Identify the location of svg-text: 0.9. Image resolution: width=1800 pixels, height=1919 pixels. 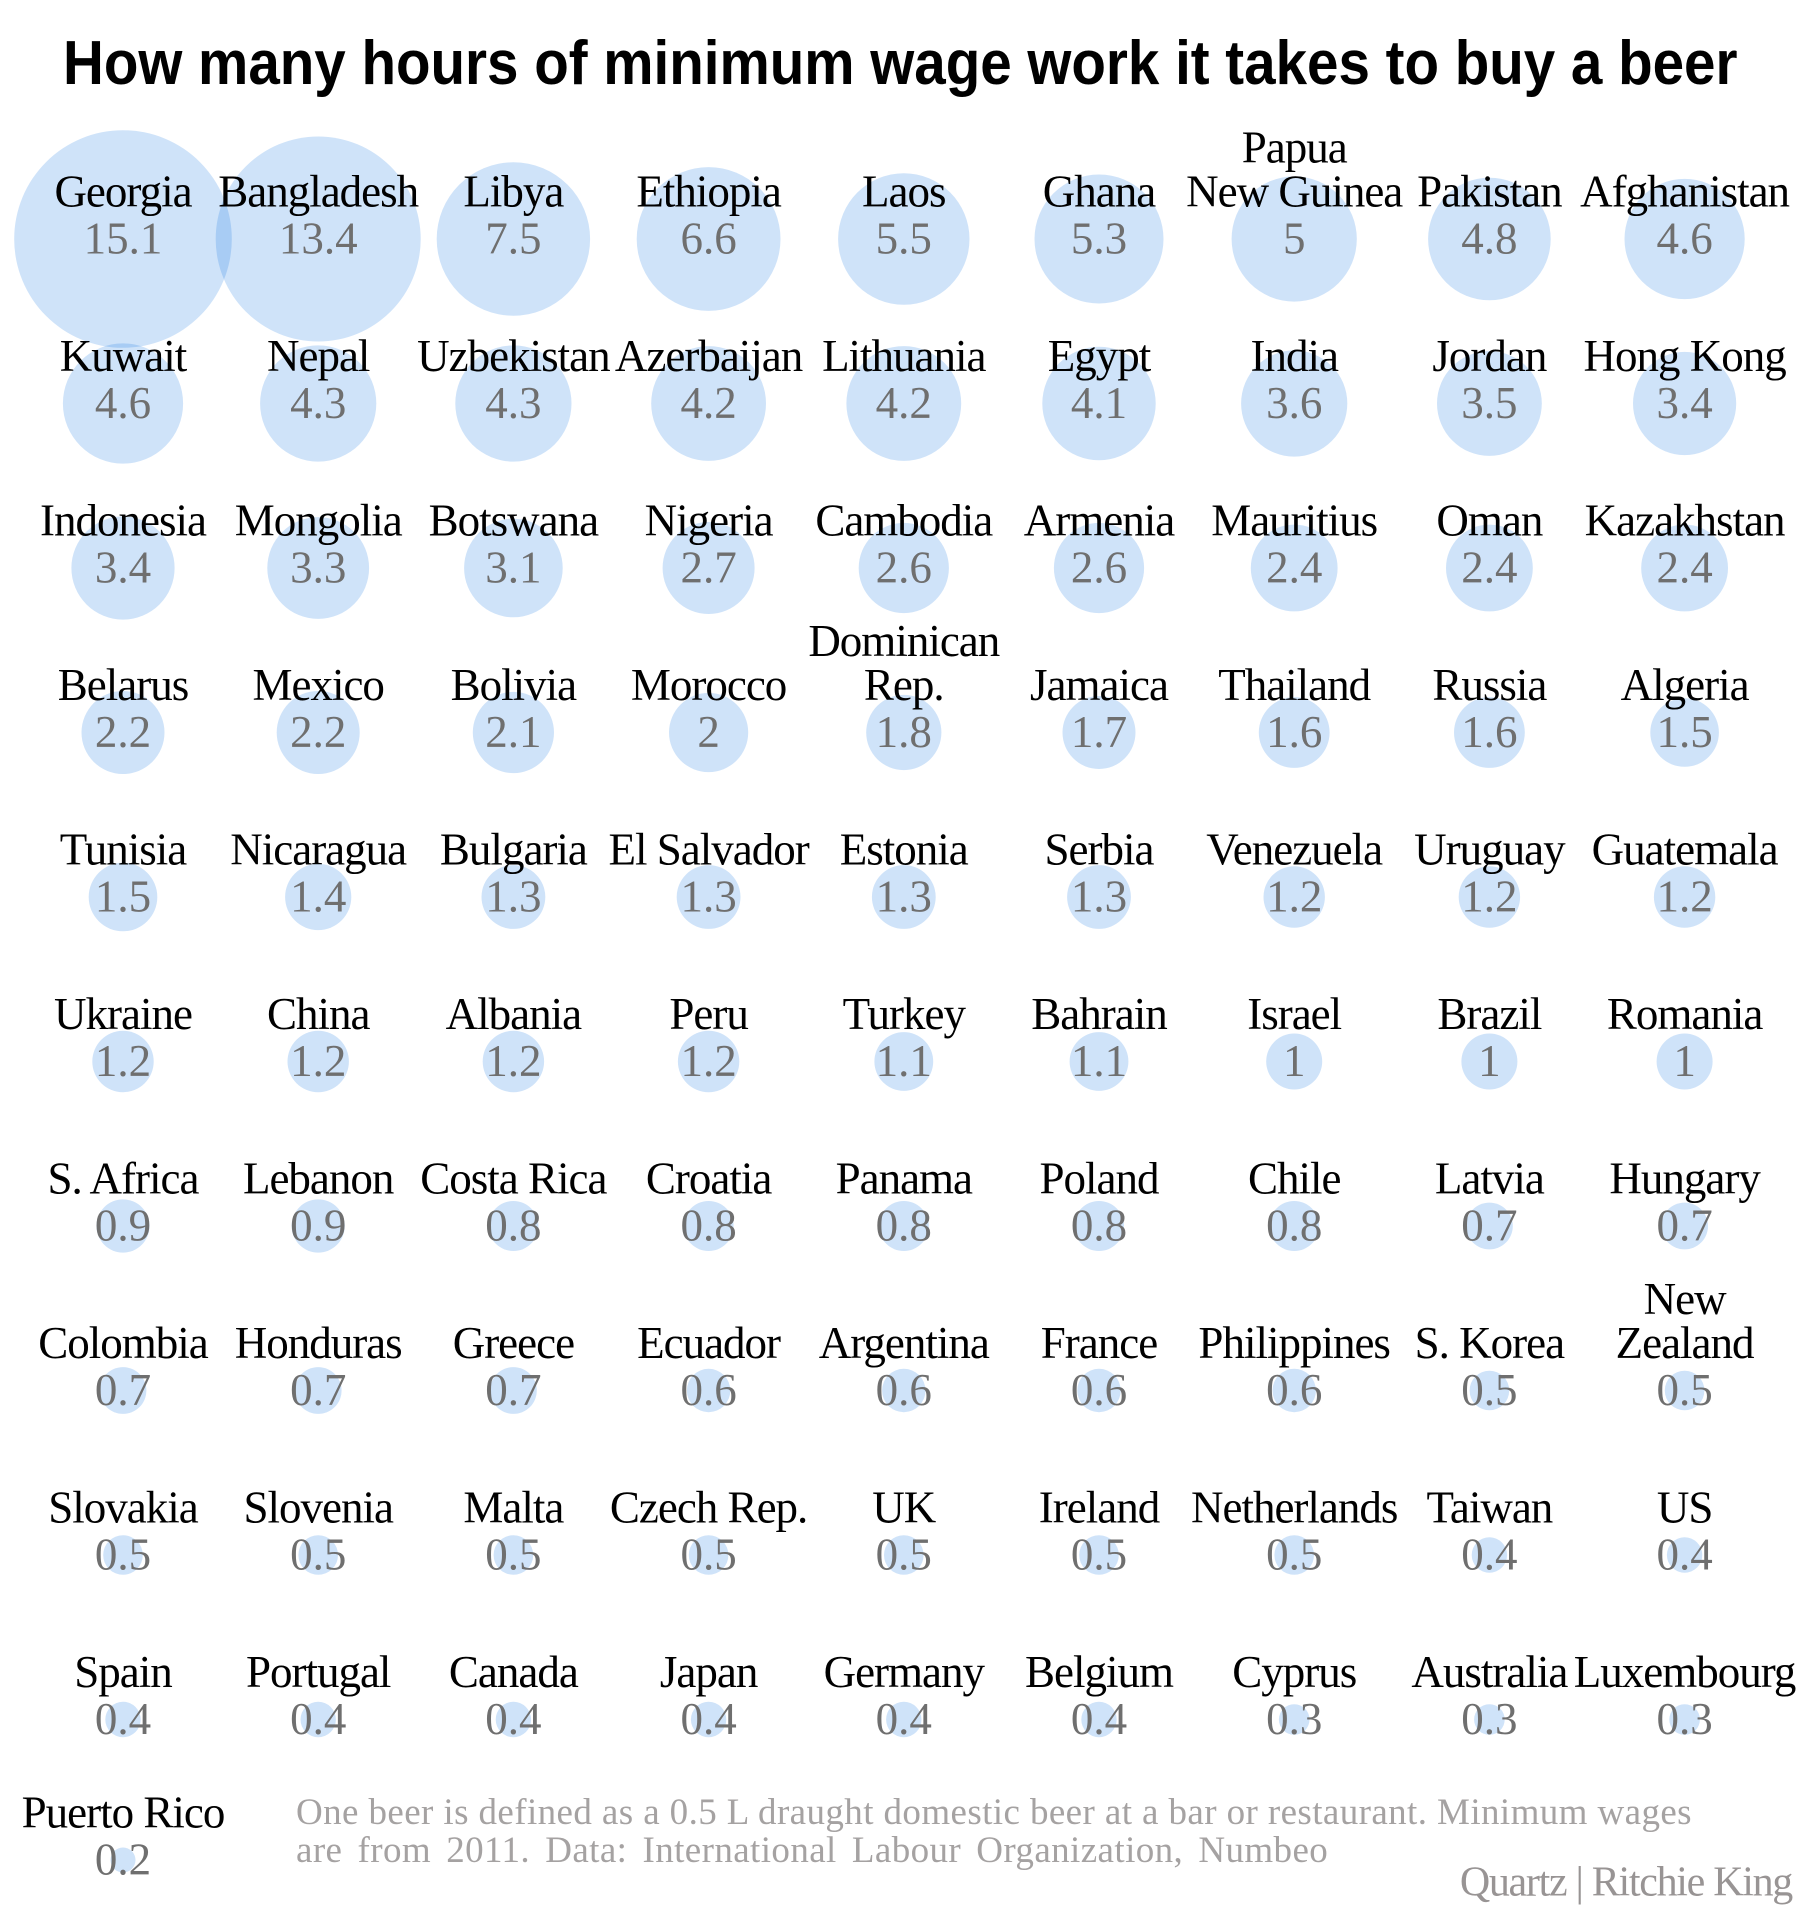
(123, 1226).